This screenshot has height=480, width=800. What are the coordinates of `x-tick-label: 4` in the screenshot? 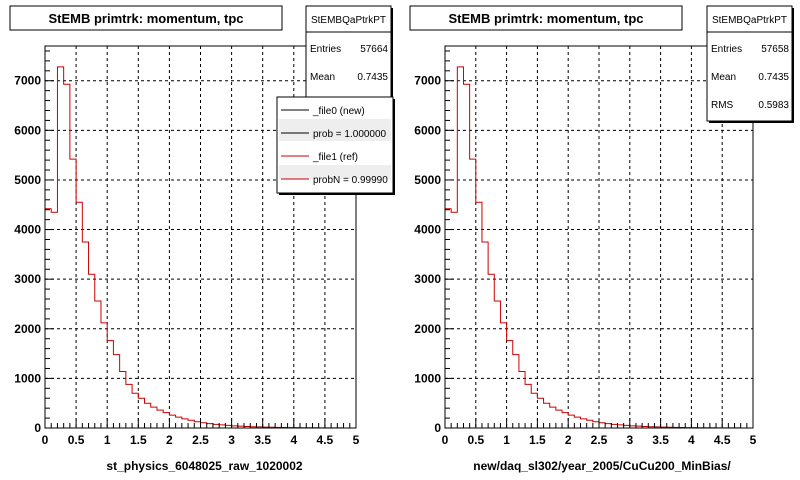 It's located at (293, 440).